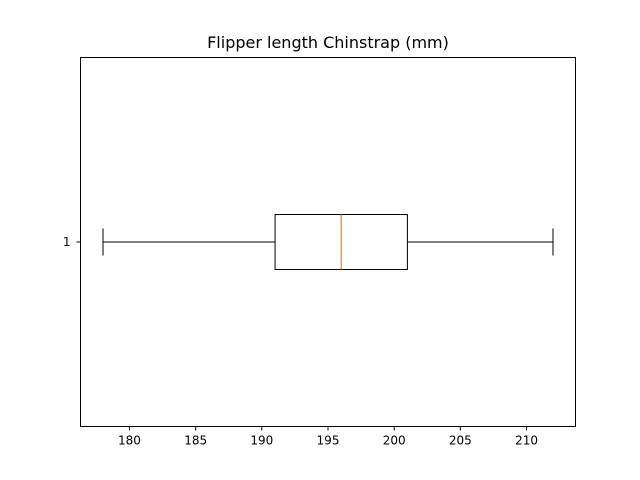 The height and width of the screenshot is (480, 640). I want to click on y-axis: 1, so click(72, 242).